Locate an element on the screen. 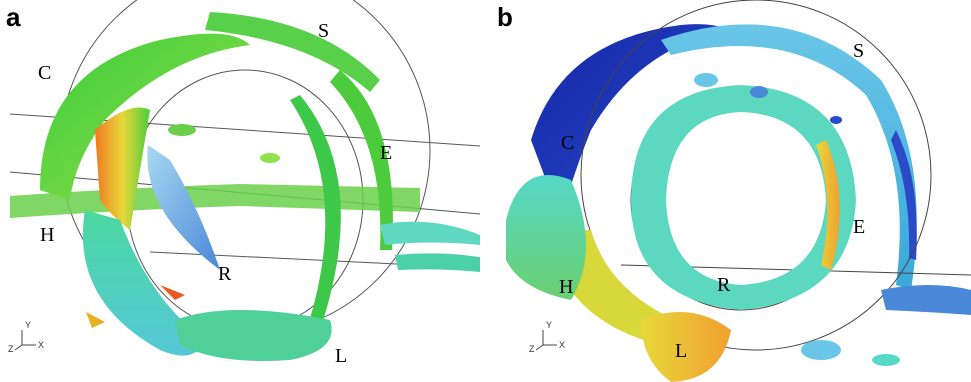 The height and width of the screenshot is (382, 971). panel-a-arc-inner is located at coordinates (315, 212).